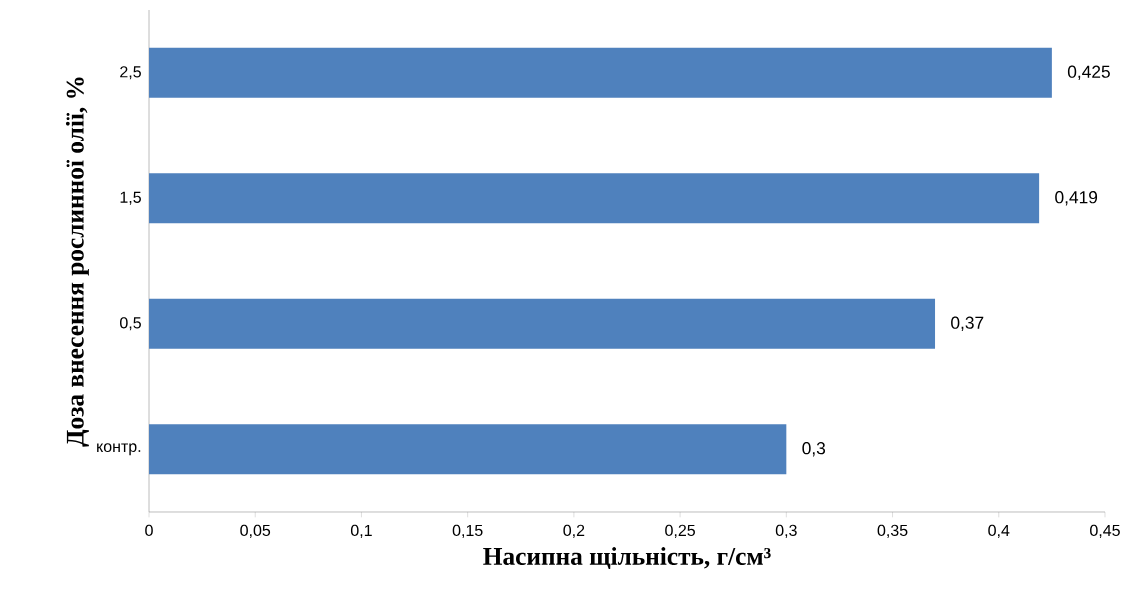  Describe the element at coordinates (119, 449) in the screenshot. I see `y-tick-label: контр.` at that location.